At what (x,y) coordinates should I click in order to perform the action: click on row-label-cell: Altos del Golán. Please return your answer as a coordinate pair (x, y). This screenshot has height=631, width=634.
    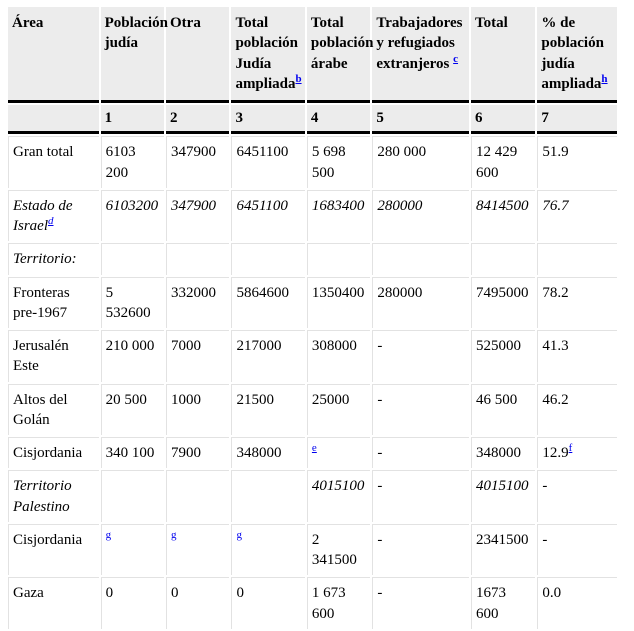
    Looking at the image, I should click on (53, 409).